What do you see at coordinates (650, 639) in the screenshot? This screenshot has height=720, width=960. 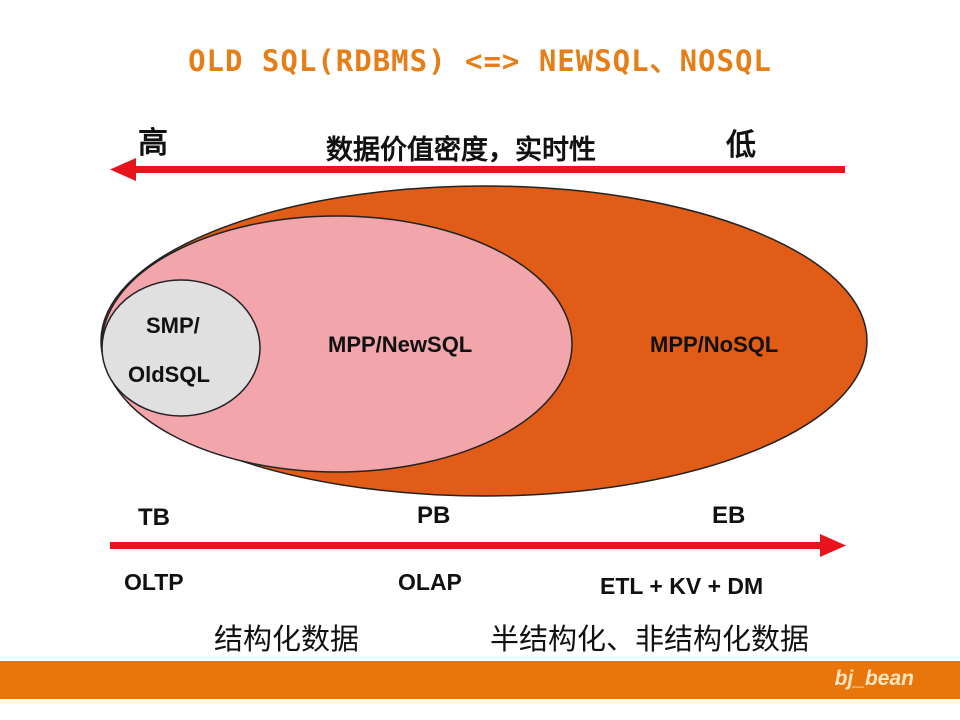 I see `unstructured-data-label: 半结构化、非结构化数据` at bounding box center [650, 639].